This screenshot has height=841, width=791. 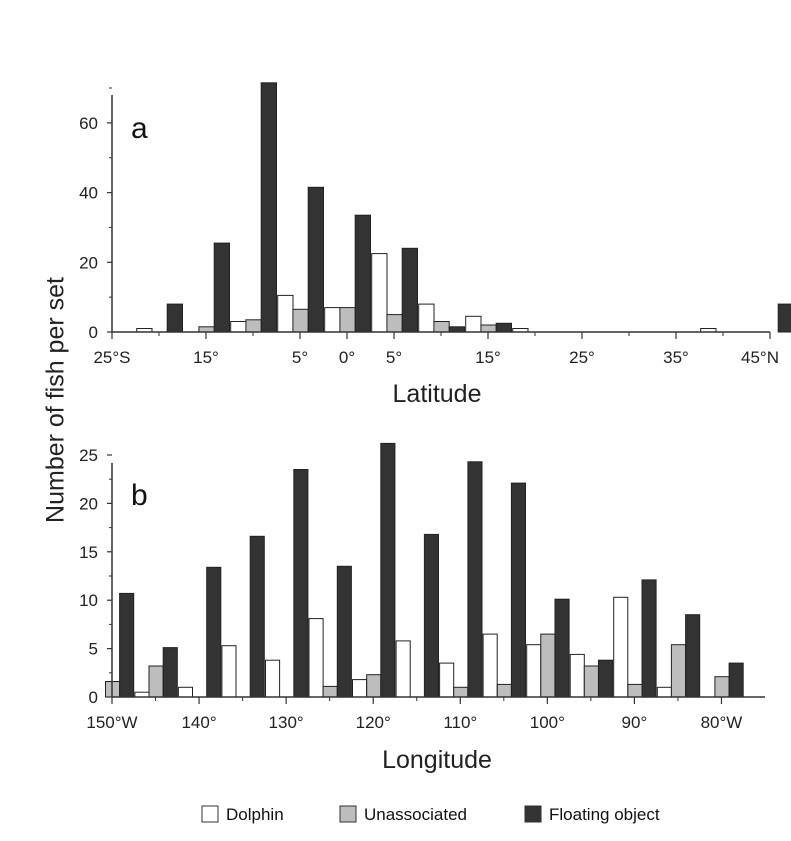 What do you see at coordinates (460, 722) in the screenshot?
I see `panel-b-x-tick-label-4: 110°` at bounding box center [460, 722].